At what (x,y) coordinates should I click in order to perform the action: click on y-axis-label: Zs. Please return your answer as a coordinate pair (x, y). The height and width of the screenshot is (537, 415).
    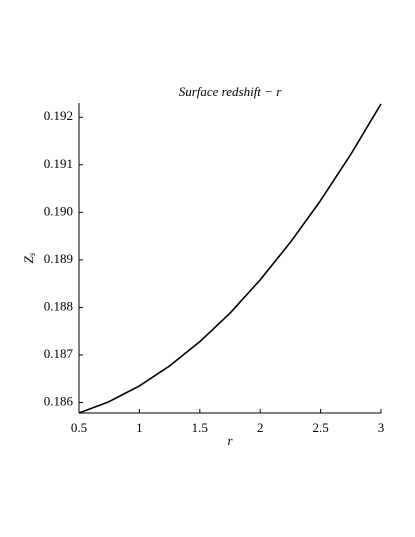
    Looking at the image, I should click on (29, 257).